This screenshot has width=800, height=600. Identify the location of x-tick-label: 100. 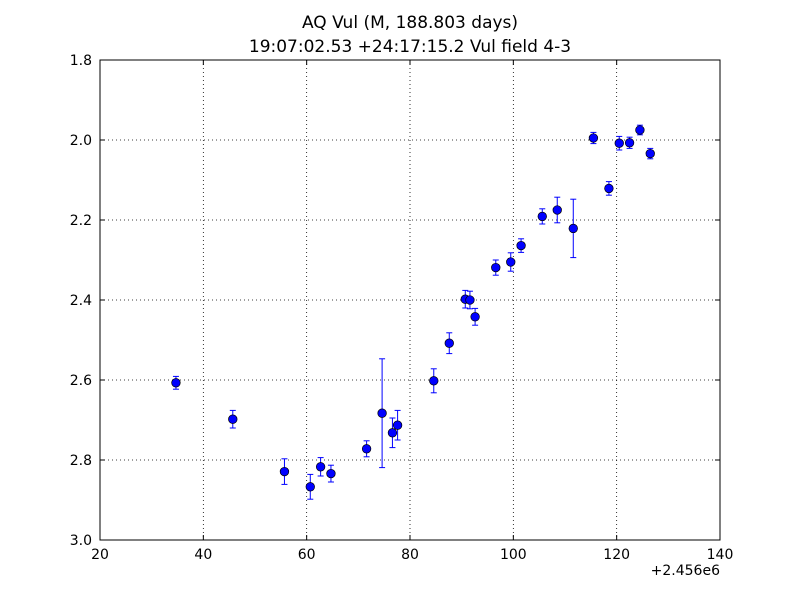
(513, 555).